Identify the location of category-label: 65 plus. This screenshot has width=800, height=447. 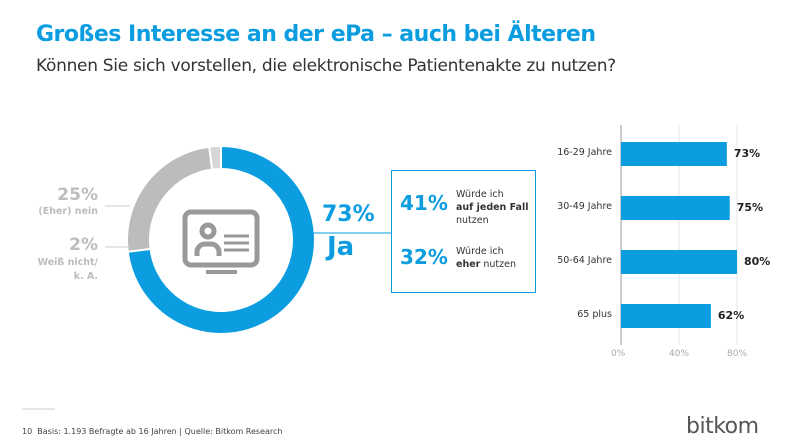
(594, 314).